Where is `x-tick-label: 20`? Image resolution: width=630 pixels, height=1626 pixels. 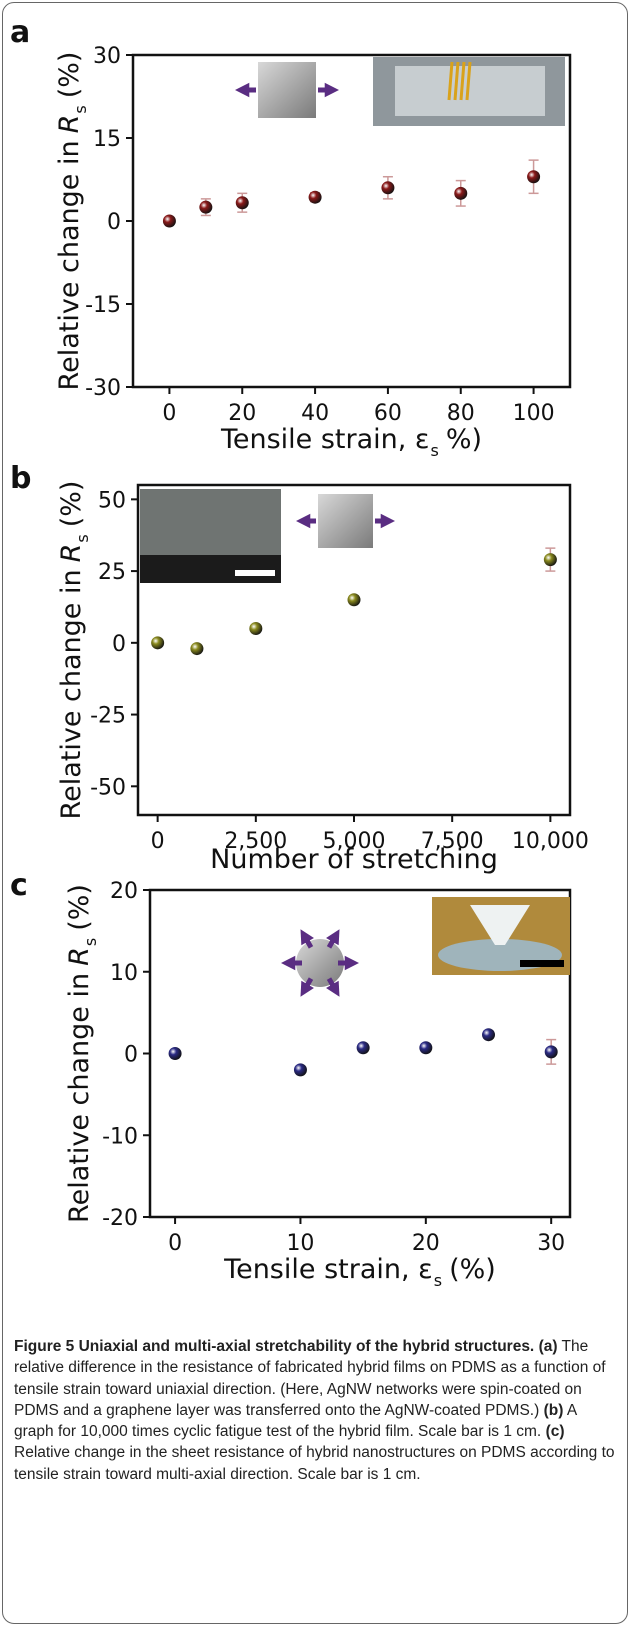 x-tick-label: 20 is located at coordinates (426, 1243).